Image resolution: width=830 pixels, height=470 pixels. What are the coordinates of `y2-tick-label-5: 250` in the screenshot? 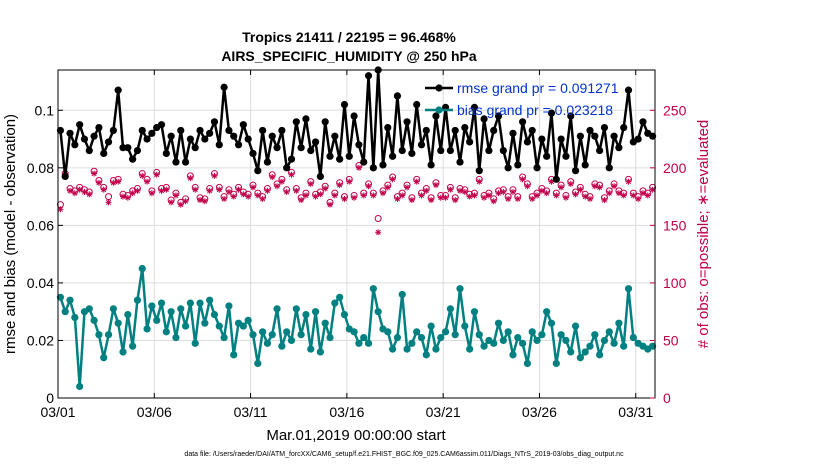 It's located at (675, 110).